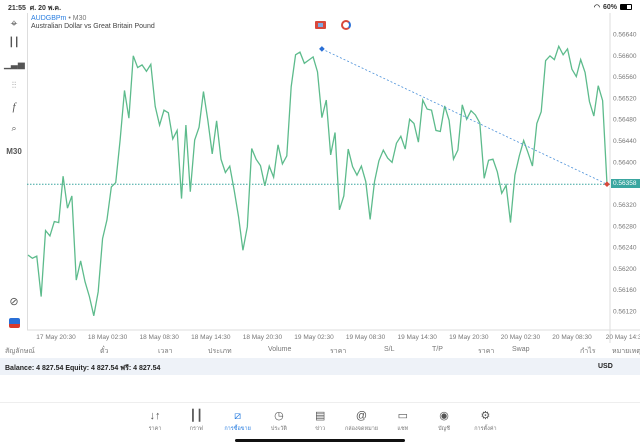 This screenshot has height=447, width=640. What do you see at coordinates (485, 416) in the screenshot?
I see `settings-icon: ⚙` at bounding box center [485, 416].